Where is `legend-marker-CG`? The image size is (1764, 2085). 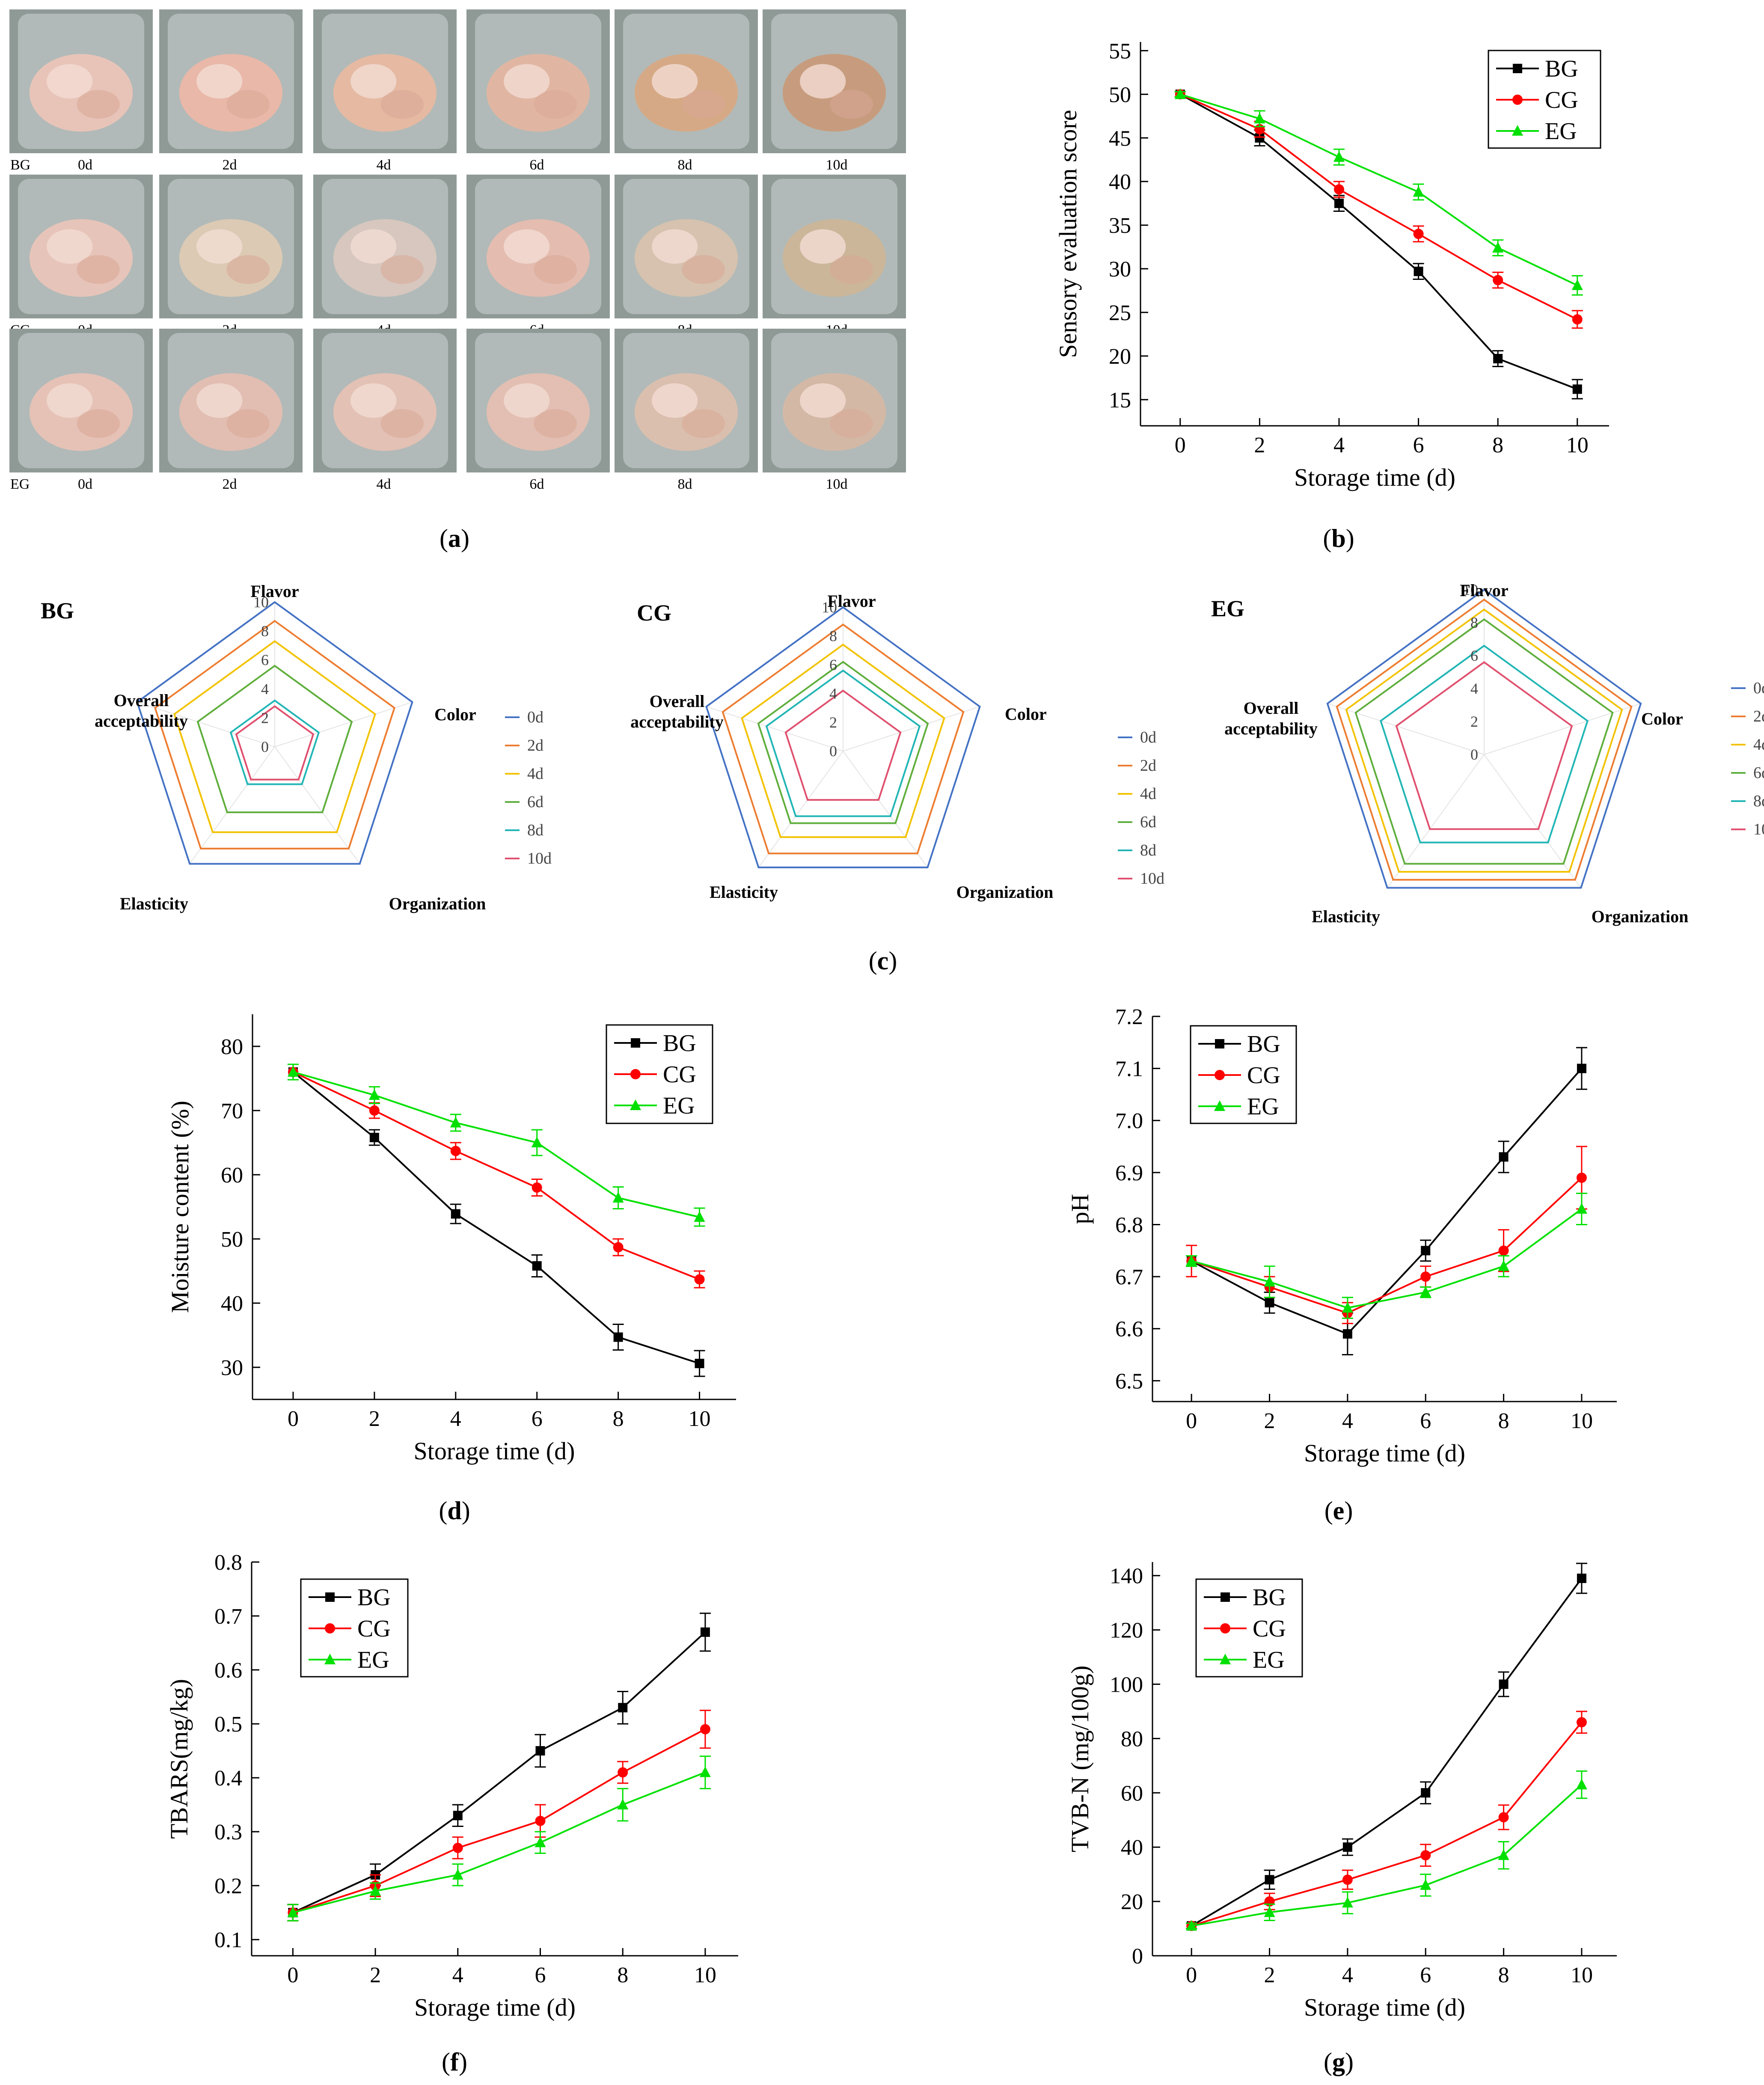
legend-marker-CG is located at coordinates (1225, 1629).